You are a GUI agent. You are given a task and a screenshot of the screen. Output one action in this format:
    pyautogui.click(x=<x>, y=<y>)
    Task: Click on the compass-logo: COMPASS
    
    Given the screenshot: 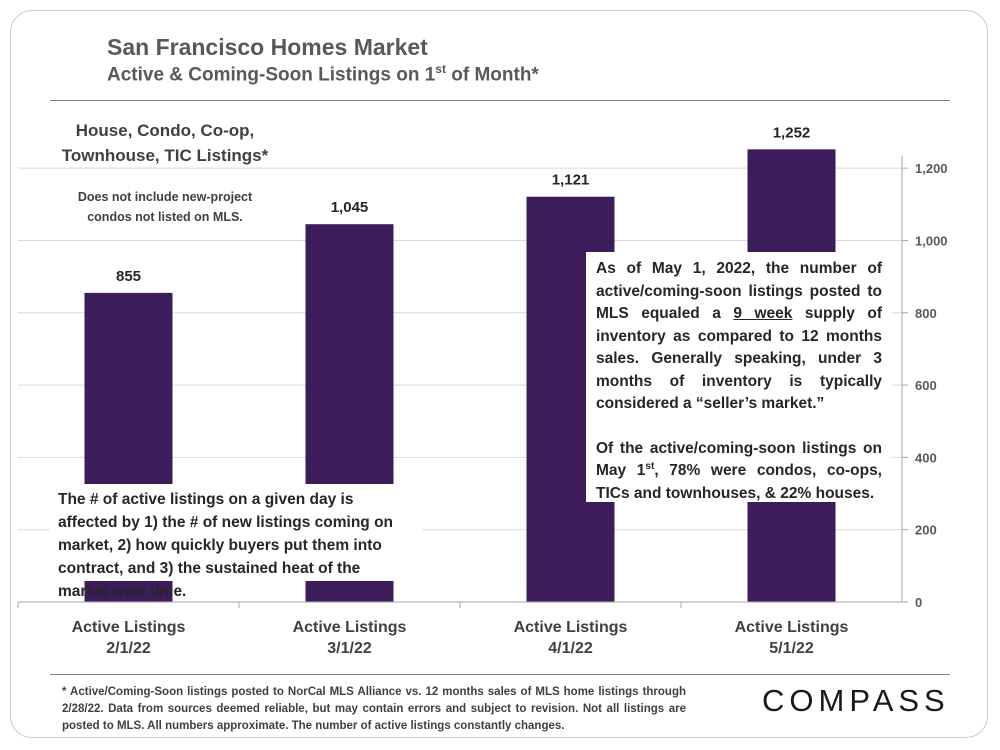 What is the action you would take?
    pyautogui.click(x=856, y=700)
    